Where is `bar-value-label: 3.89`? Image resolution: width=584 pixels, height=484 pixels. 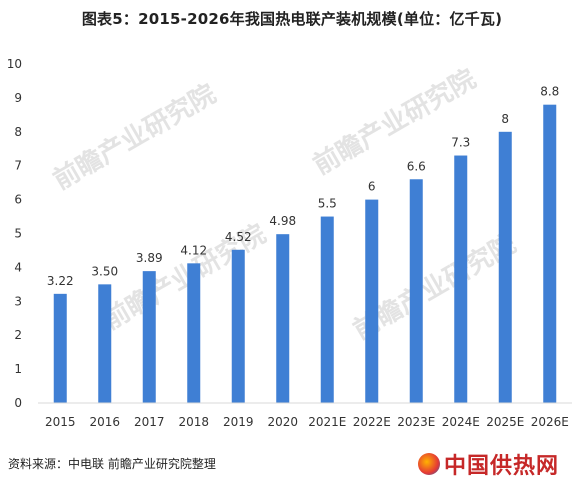
bar-value-label: 3.89 is located at coordinates (149, 258).